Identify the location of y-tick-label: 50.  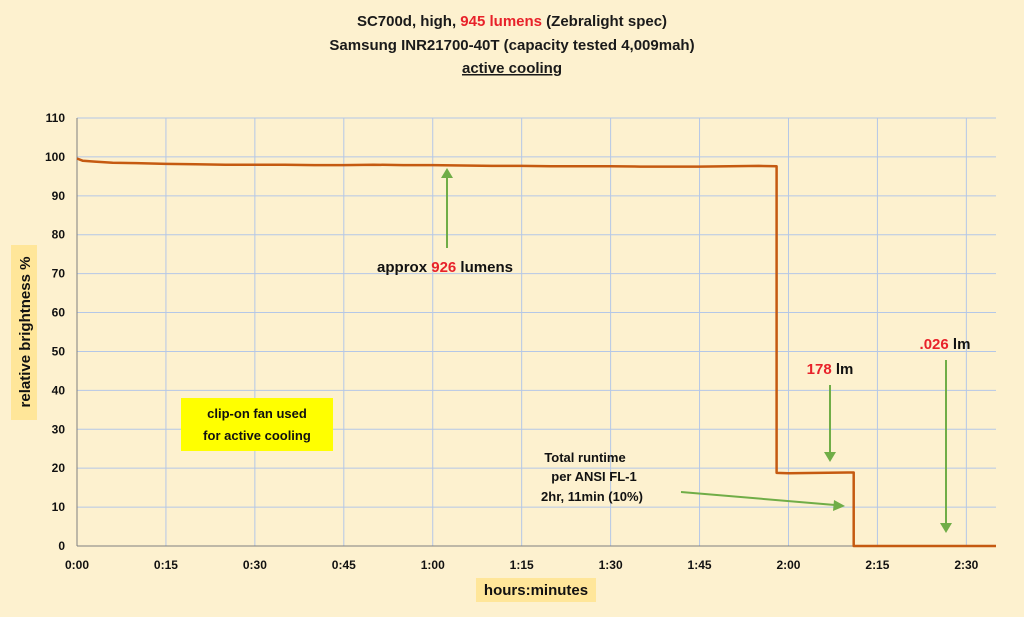
(59, 351).